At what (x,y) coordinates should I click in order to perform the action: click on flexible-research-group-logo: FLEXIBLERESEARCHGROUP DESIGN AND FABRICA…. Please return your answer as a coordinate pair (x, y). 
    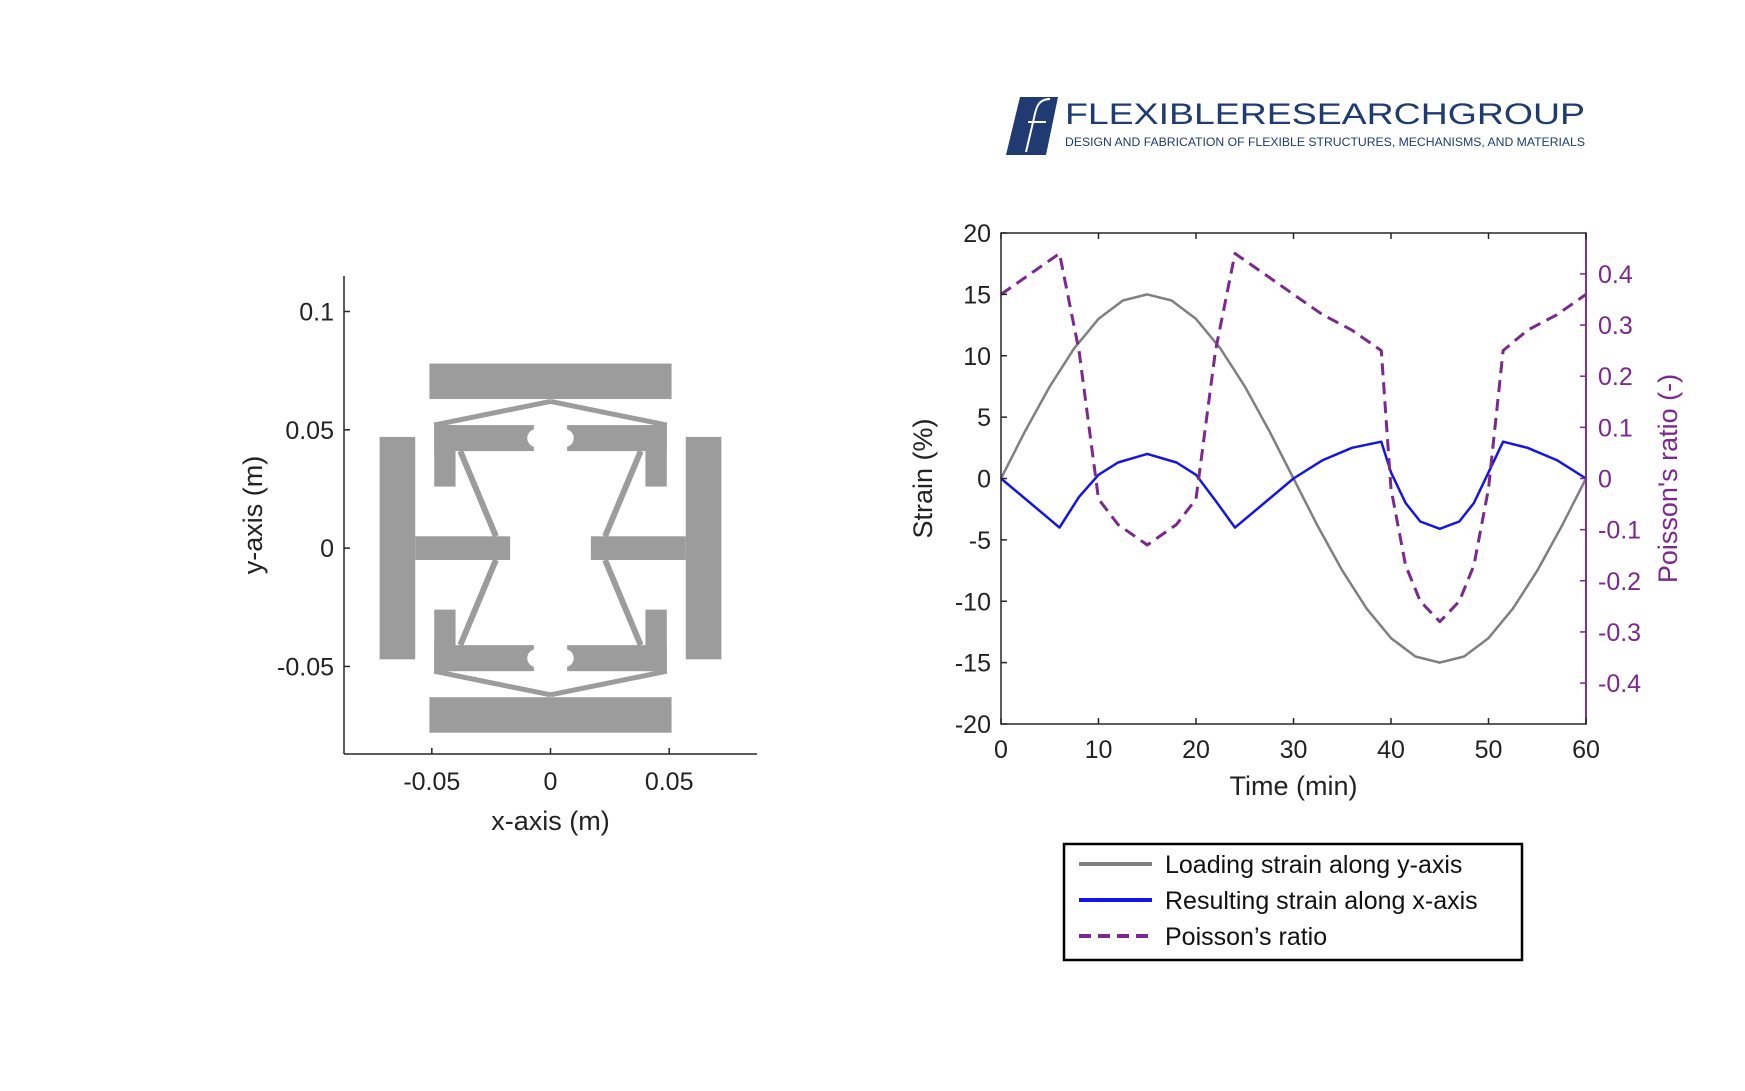
    Looking at the image, I should click on (1295, 126).